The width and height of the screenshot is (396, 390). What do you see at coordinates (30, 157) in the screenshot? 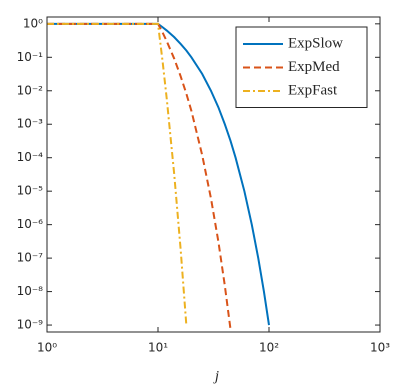
I see `y-tick-label: 10⁻⁴` at bounding box center [30, 157].